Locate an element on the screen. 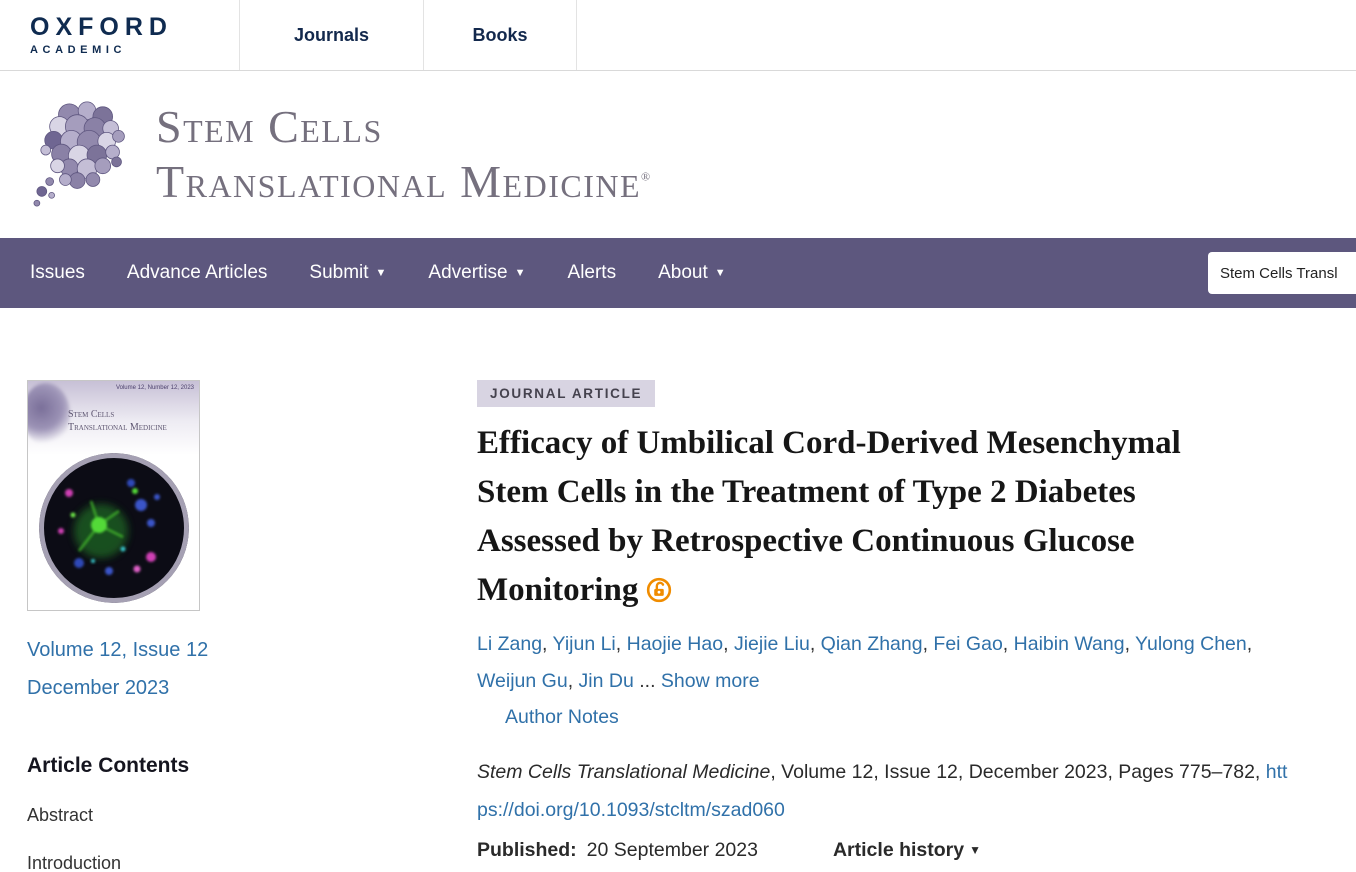 The image size is (1356, 872). issue-links: Volume 12, Issue 12 December 2023 is located at coordinates (252, 669).